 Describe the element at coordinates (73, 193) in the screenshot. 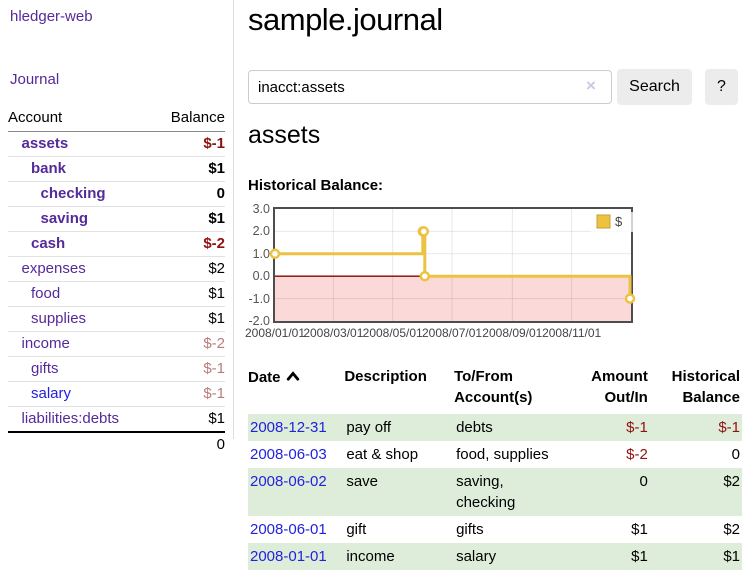

I see `account-link: checking` at that location.